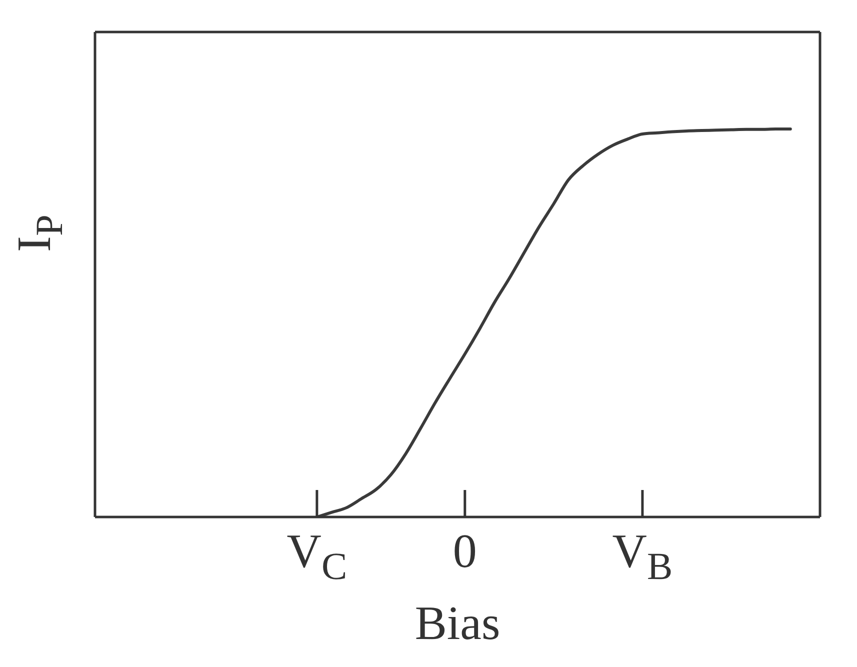  What do you see at coordinates (317, 556) in the screenshot?
I see `x-tick-label: V$_{C}$` at bounding box center [317, 556].